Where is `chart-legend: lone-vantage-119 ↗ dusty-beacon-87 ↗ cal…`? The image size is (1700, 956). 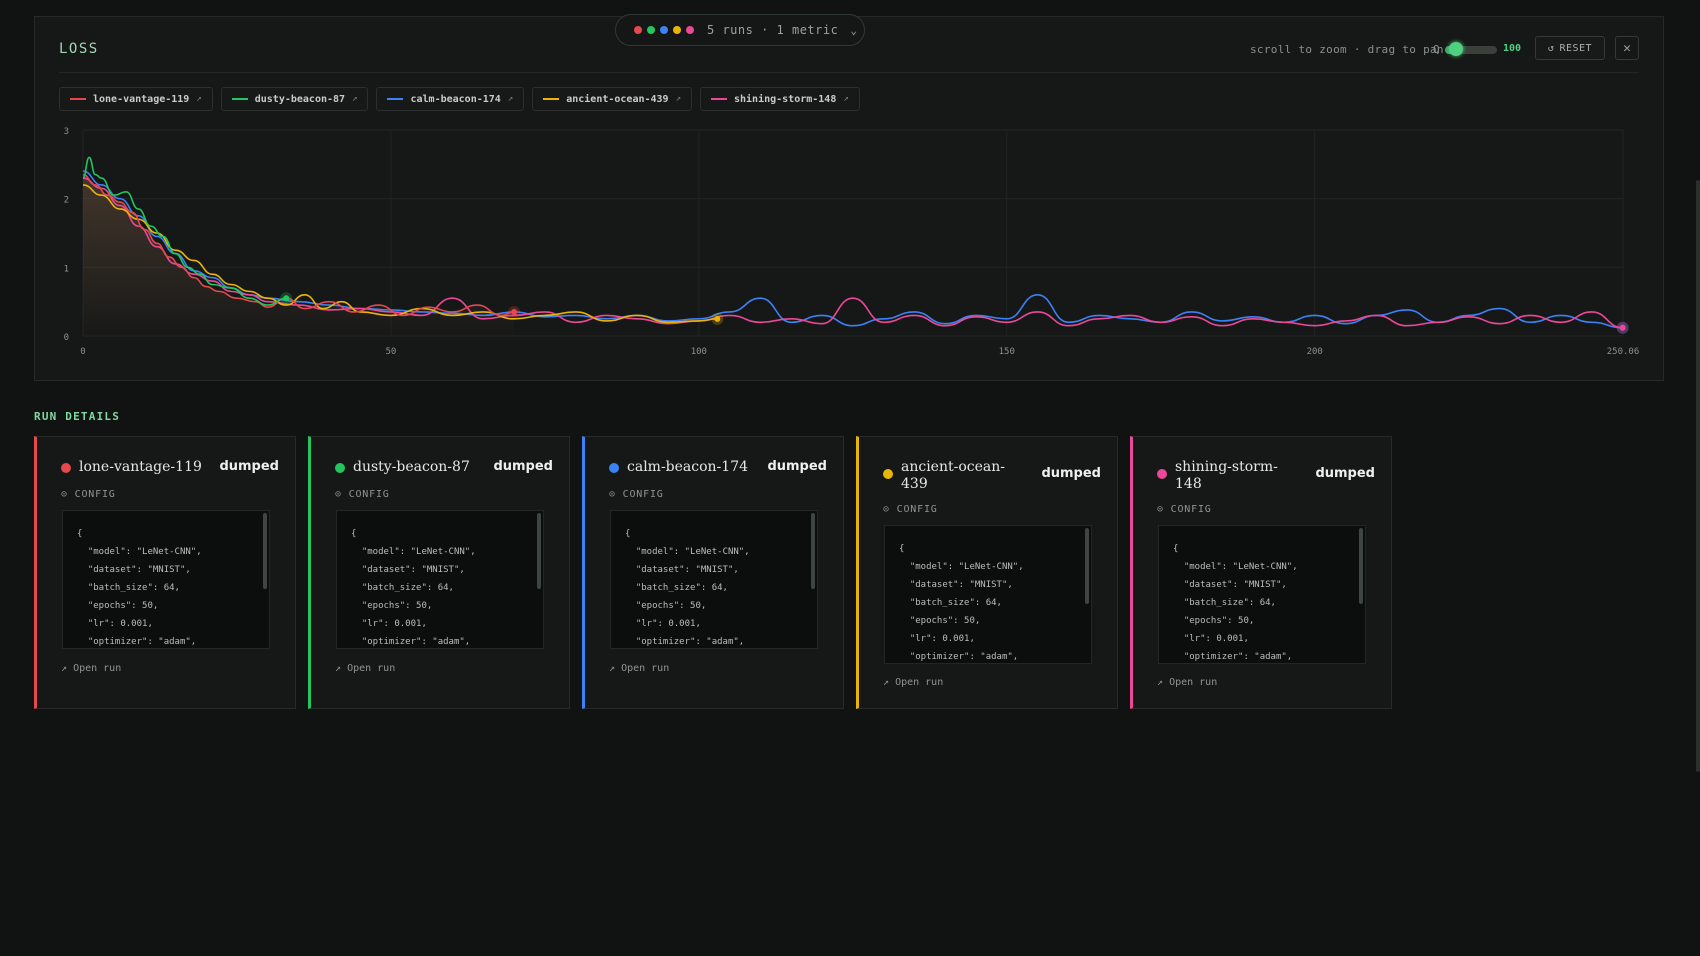
chart-legend: lone-vantage-119 ↗ dusty-beacon-87 ↗ cal… is located at coordinates (459, 99).